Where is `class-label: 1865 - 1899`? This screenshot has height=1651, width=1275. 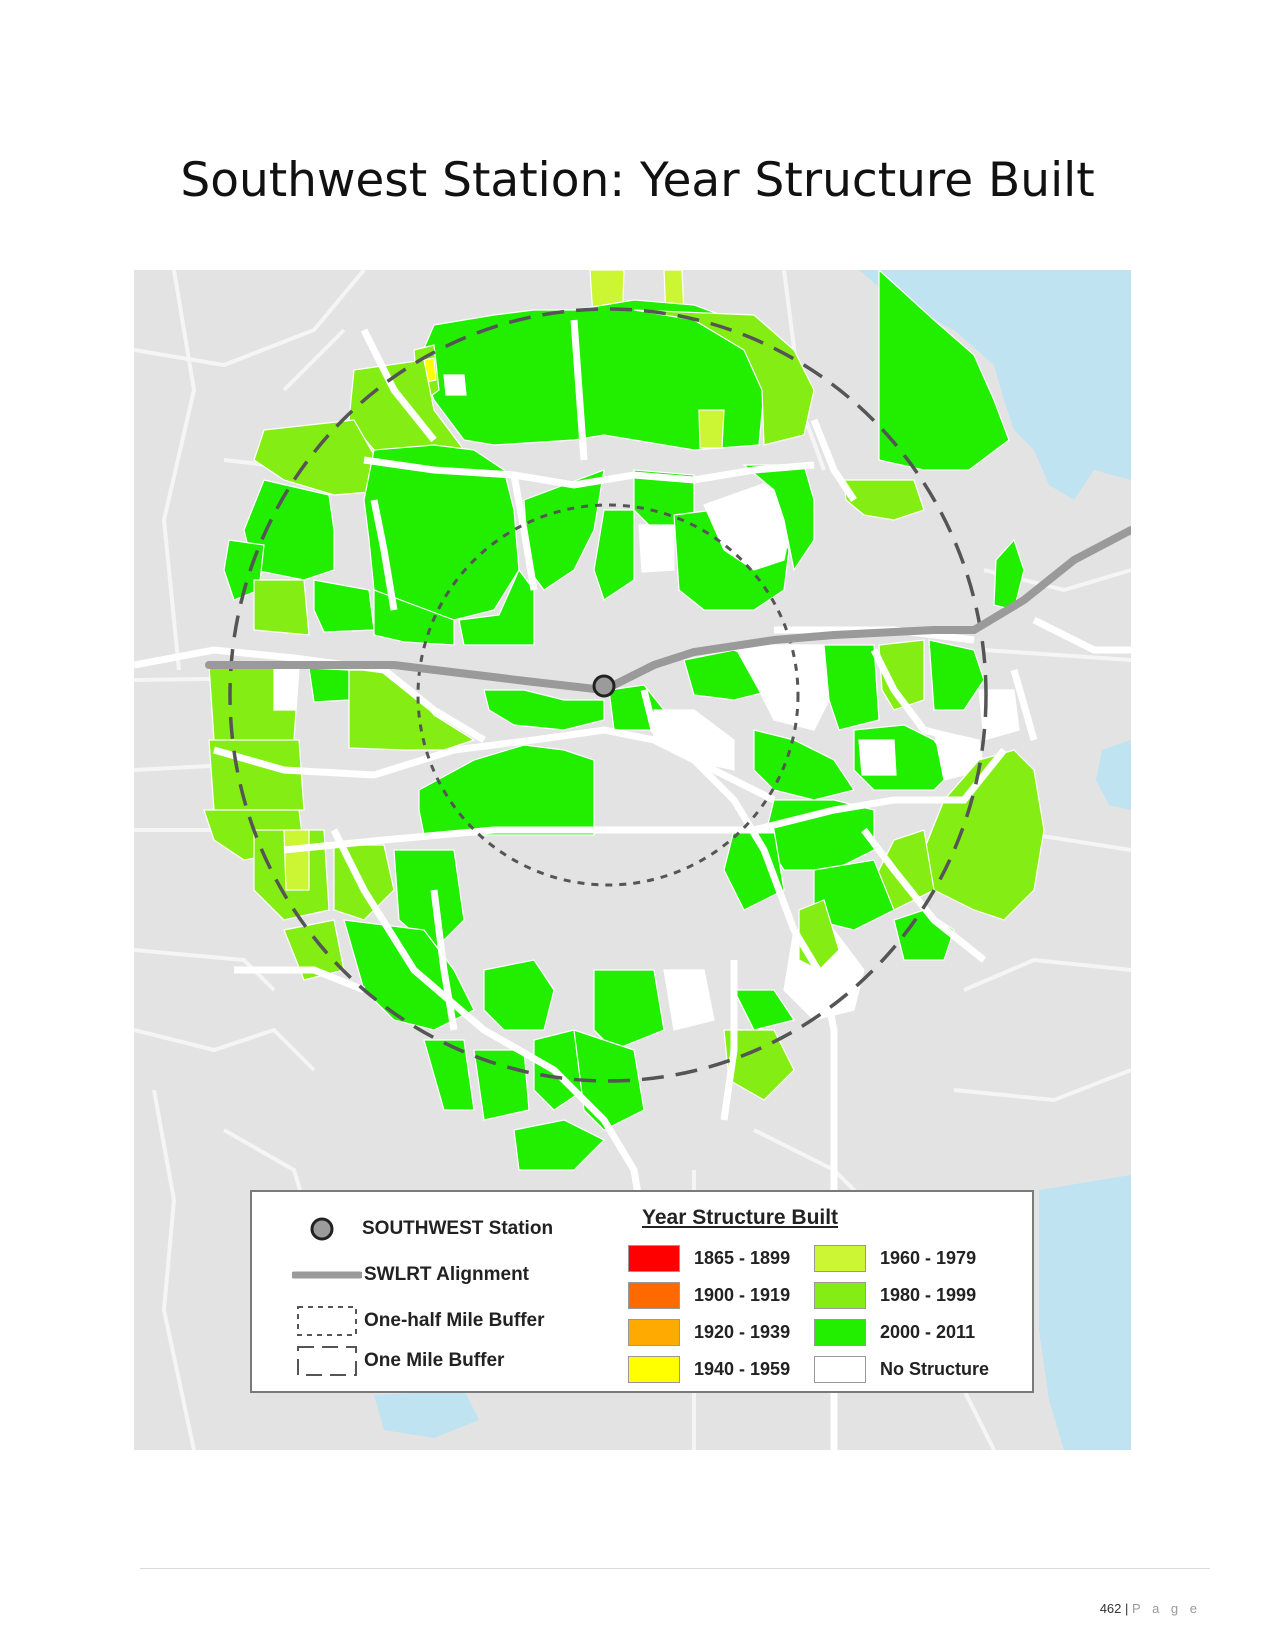
class-label: 1865 - 1899 is located at coordinates (742, 1258).